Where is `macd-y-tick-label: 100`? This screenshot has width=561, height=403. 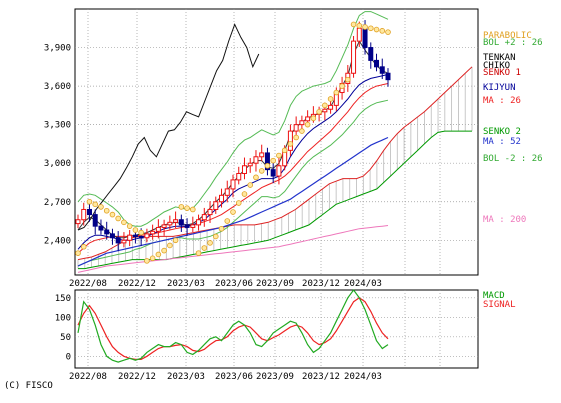 macd-y-tick-label: 100 is located at coordinates (63, 318).